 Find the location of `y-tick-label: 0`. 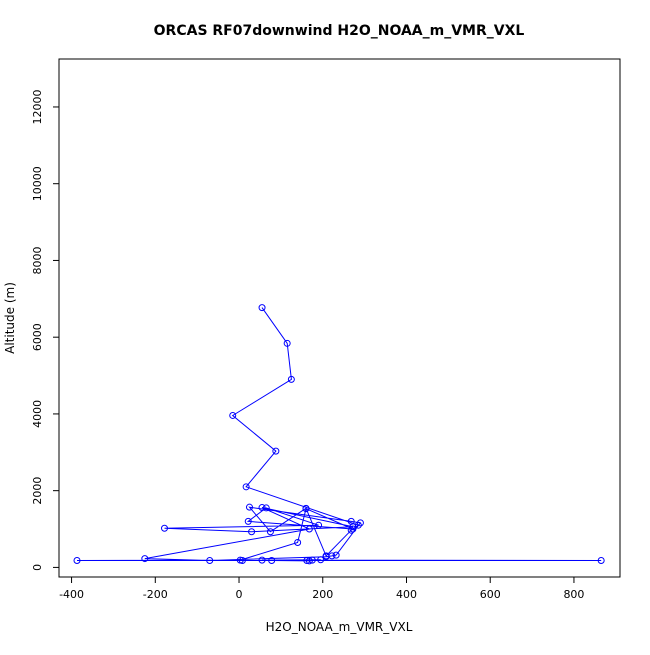

y-tick-label: 0 is located at coordinates (37, 567).